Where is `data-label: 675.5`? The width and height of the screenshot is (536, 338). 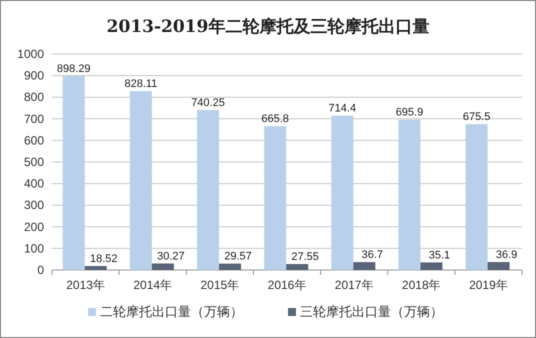 data-label: 675.5 is located at coordinates (476, 117).